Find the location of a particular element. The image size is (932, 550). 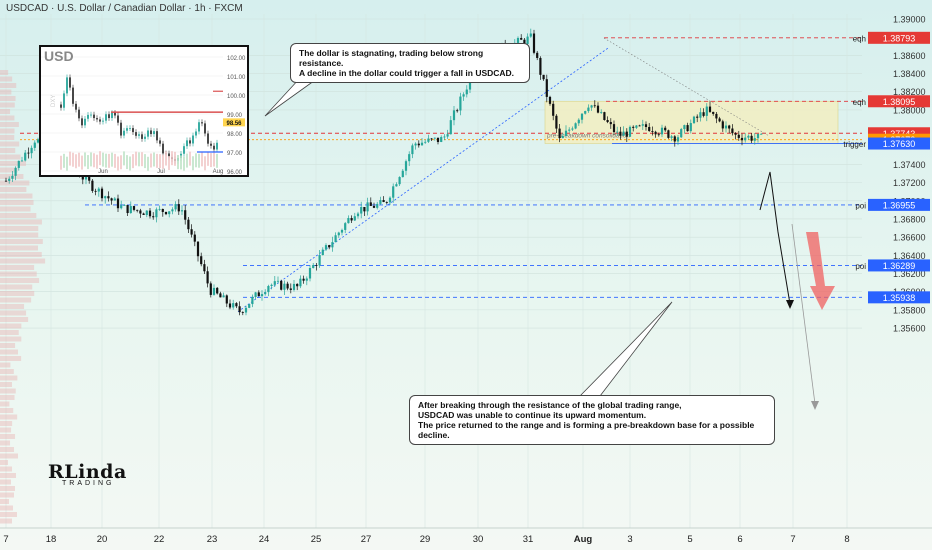

x-tick-label-1: 18 is located at coordinates (51, 539).